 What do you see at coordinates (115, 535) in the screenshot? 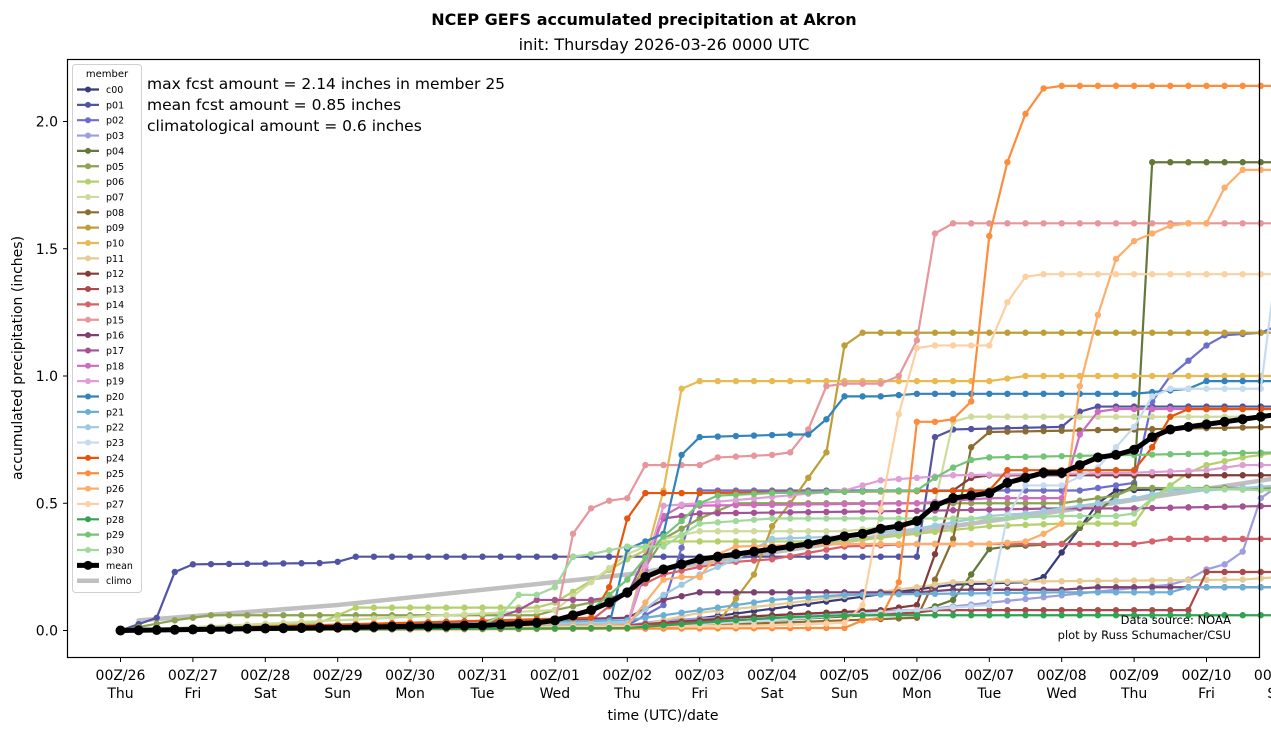
I see `legend-label-p29: p29` at bounding box center [115, 535].